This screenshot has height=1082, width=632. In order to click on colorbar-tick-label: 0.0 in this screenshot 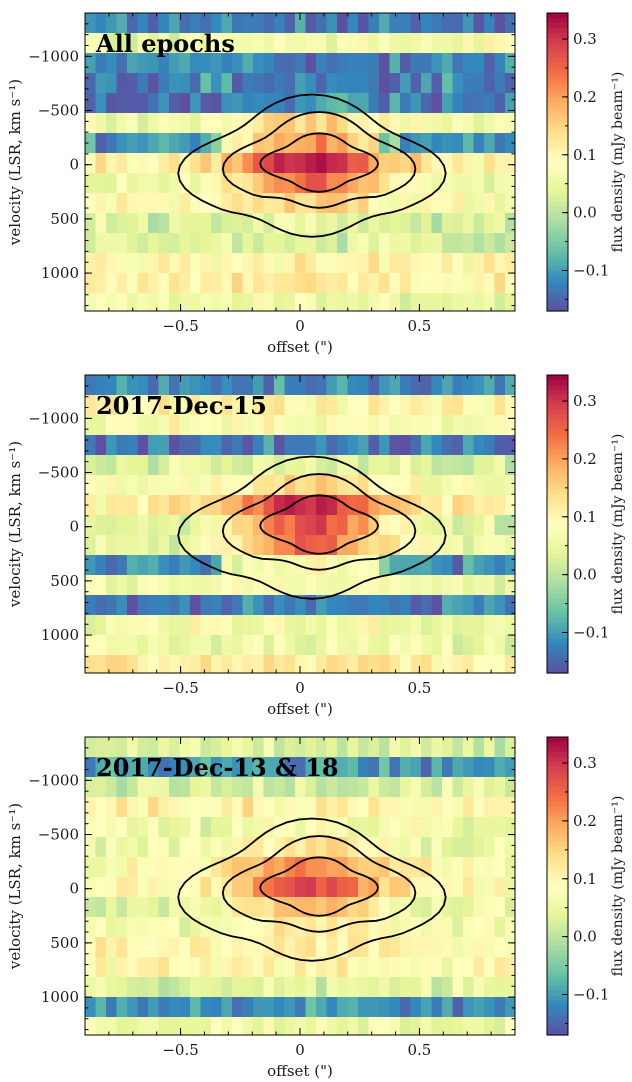, I will do `click(585, 575)`.